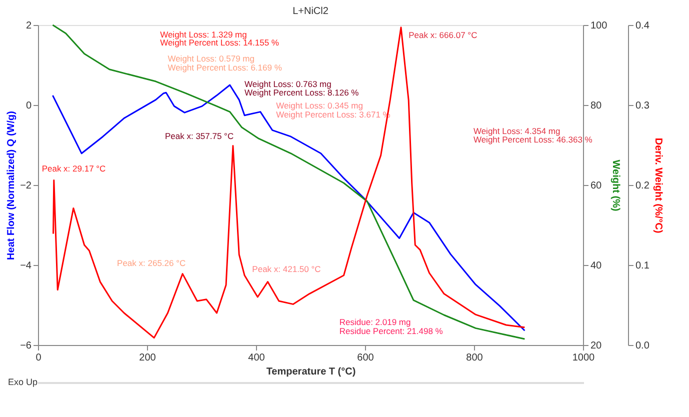 The image size is (689, 417). What do you see at coordinates (302, 93) in the screenshot?
I see `annotation: Weight Percent Loss: 8.126 %` at bounding box center [302, 93].